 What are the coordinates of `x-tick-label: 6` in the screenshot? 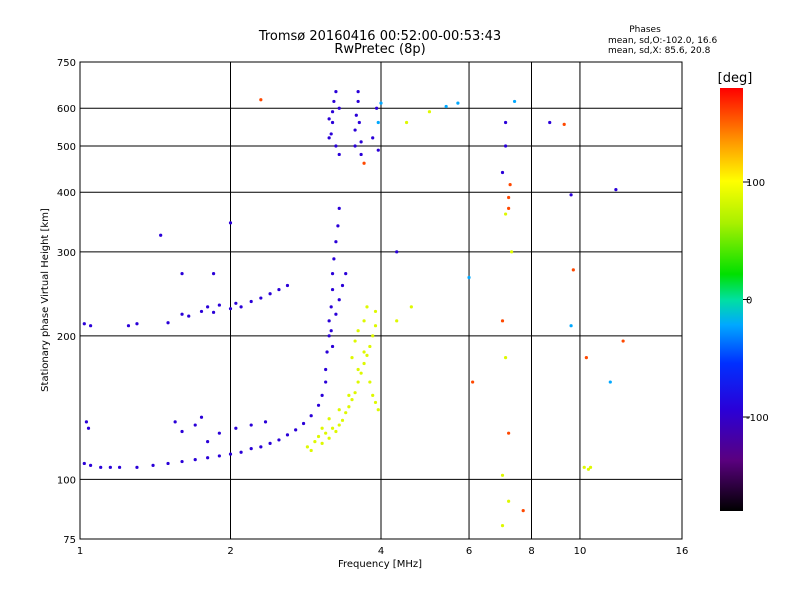 It's located at (469, 551).